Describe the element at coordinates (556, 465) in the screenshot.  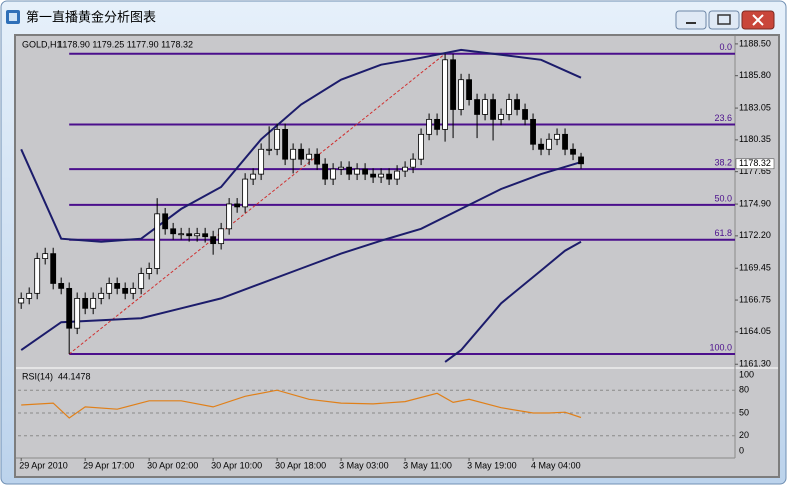
I see `x-tick-label: 4 May 04:00` at that location.